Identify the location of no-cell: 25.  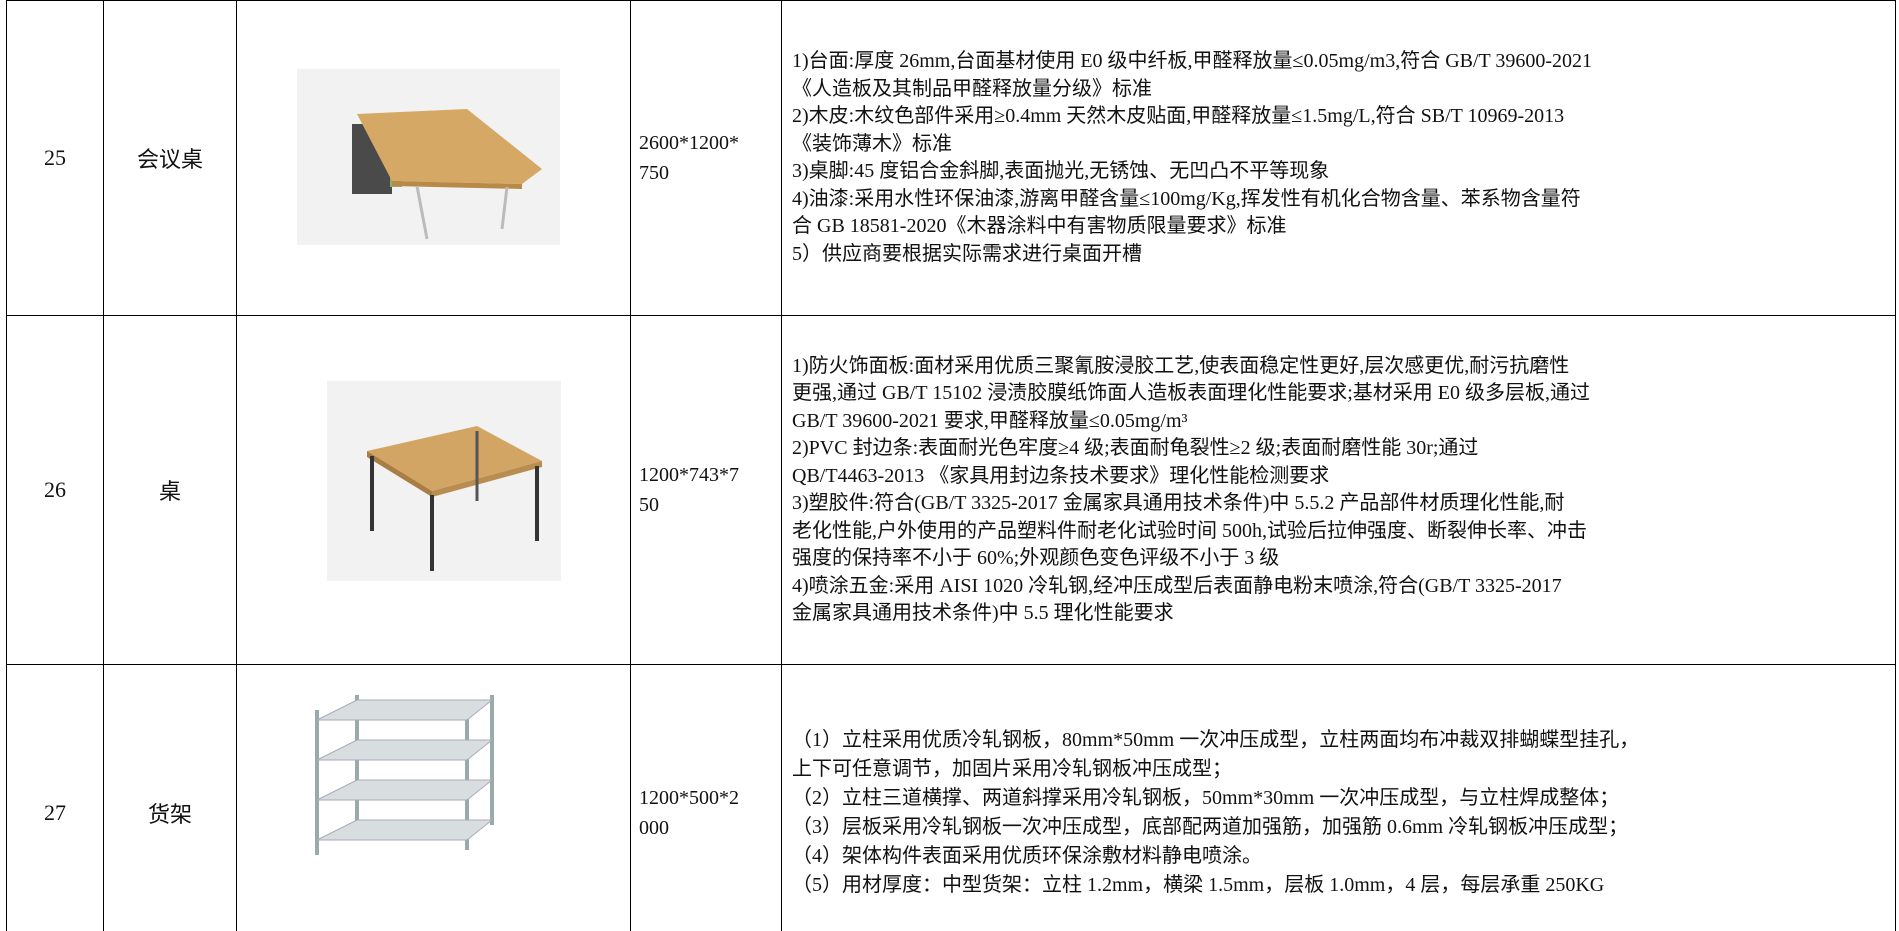
(54, 157).